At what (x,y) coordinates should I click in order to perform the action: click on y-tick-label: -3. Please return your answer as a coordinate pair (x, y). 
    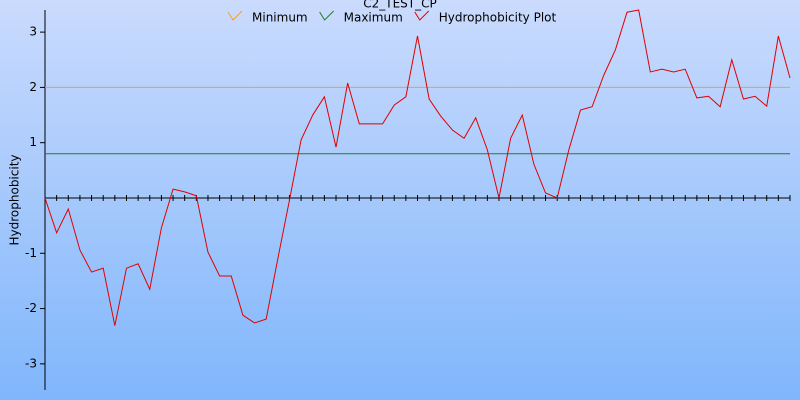
    Looking at the image, I should click on (31, 363).